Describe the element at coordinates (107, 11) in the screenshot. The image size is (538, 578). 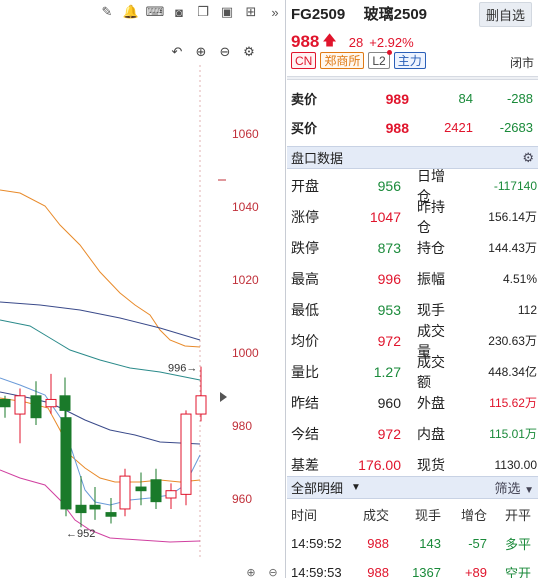
I see `edit-icon: ✎` at that location.